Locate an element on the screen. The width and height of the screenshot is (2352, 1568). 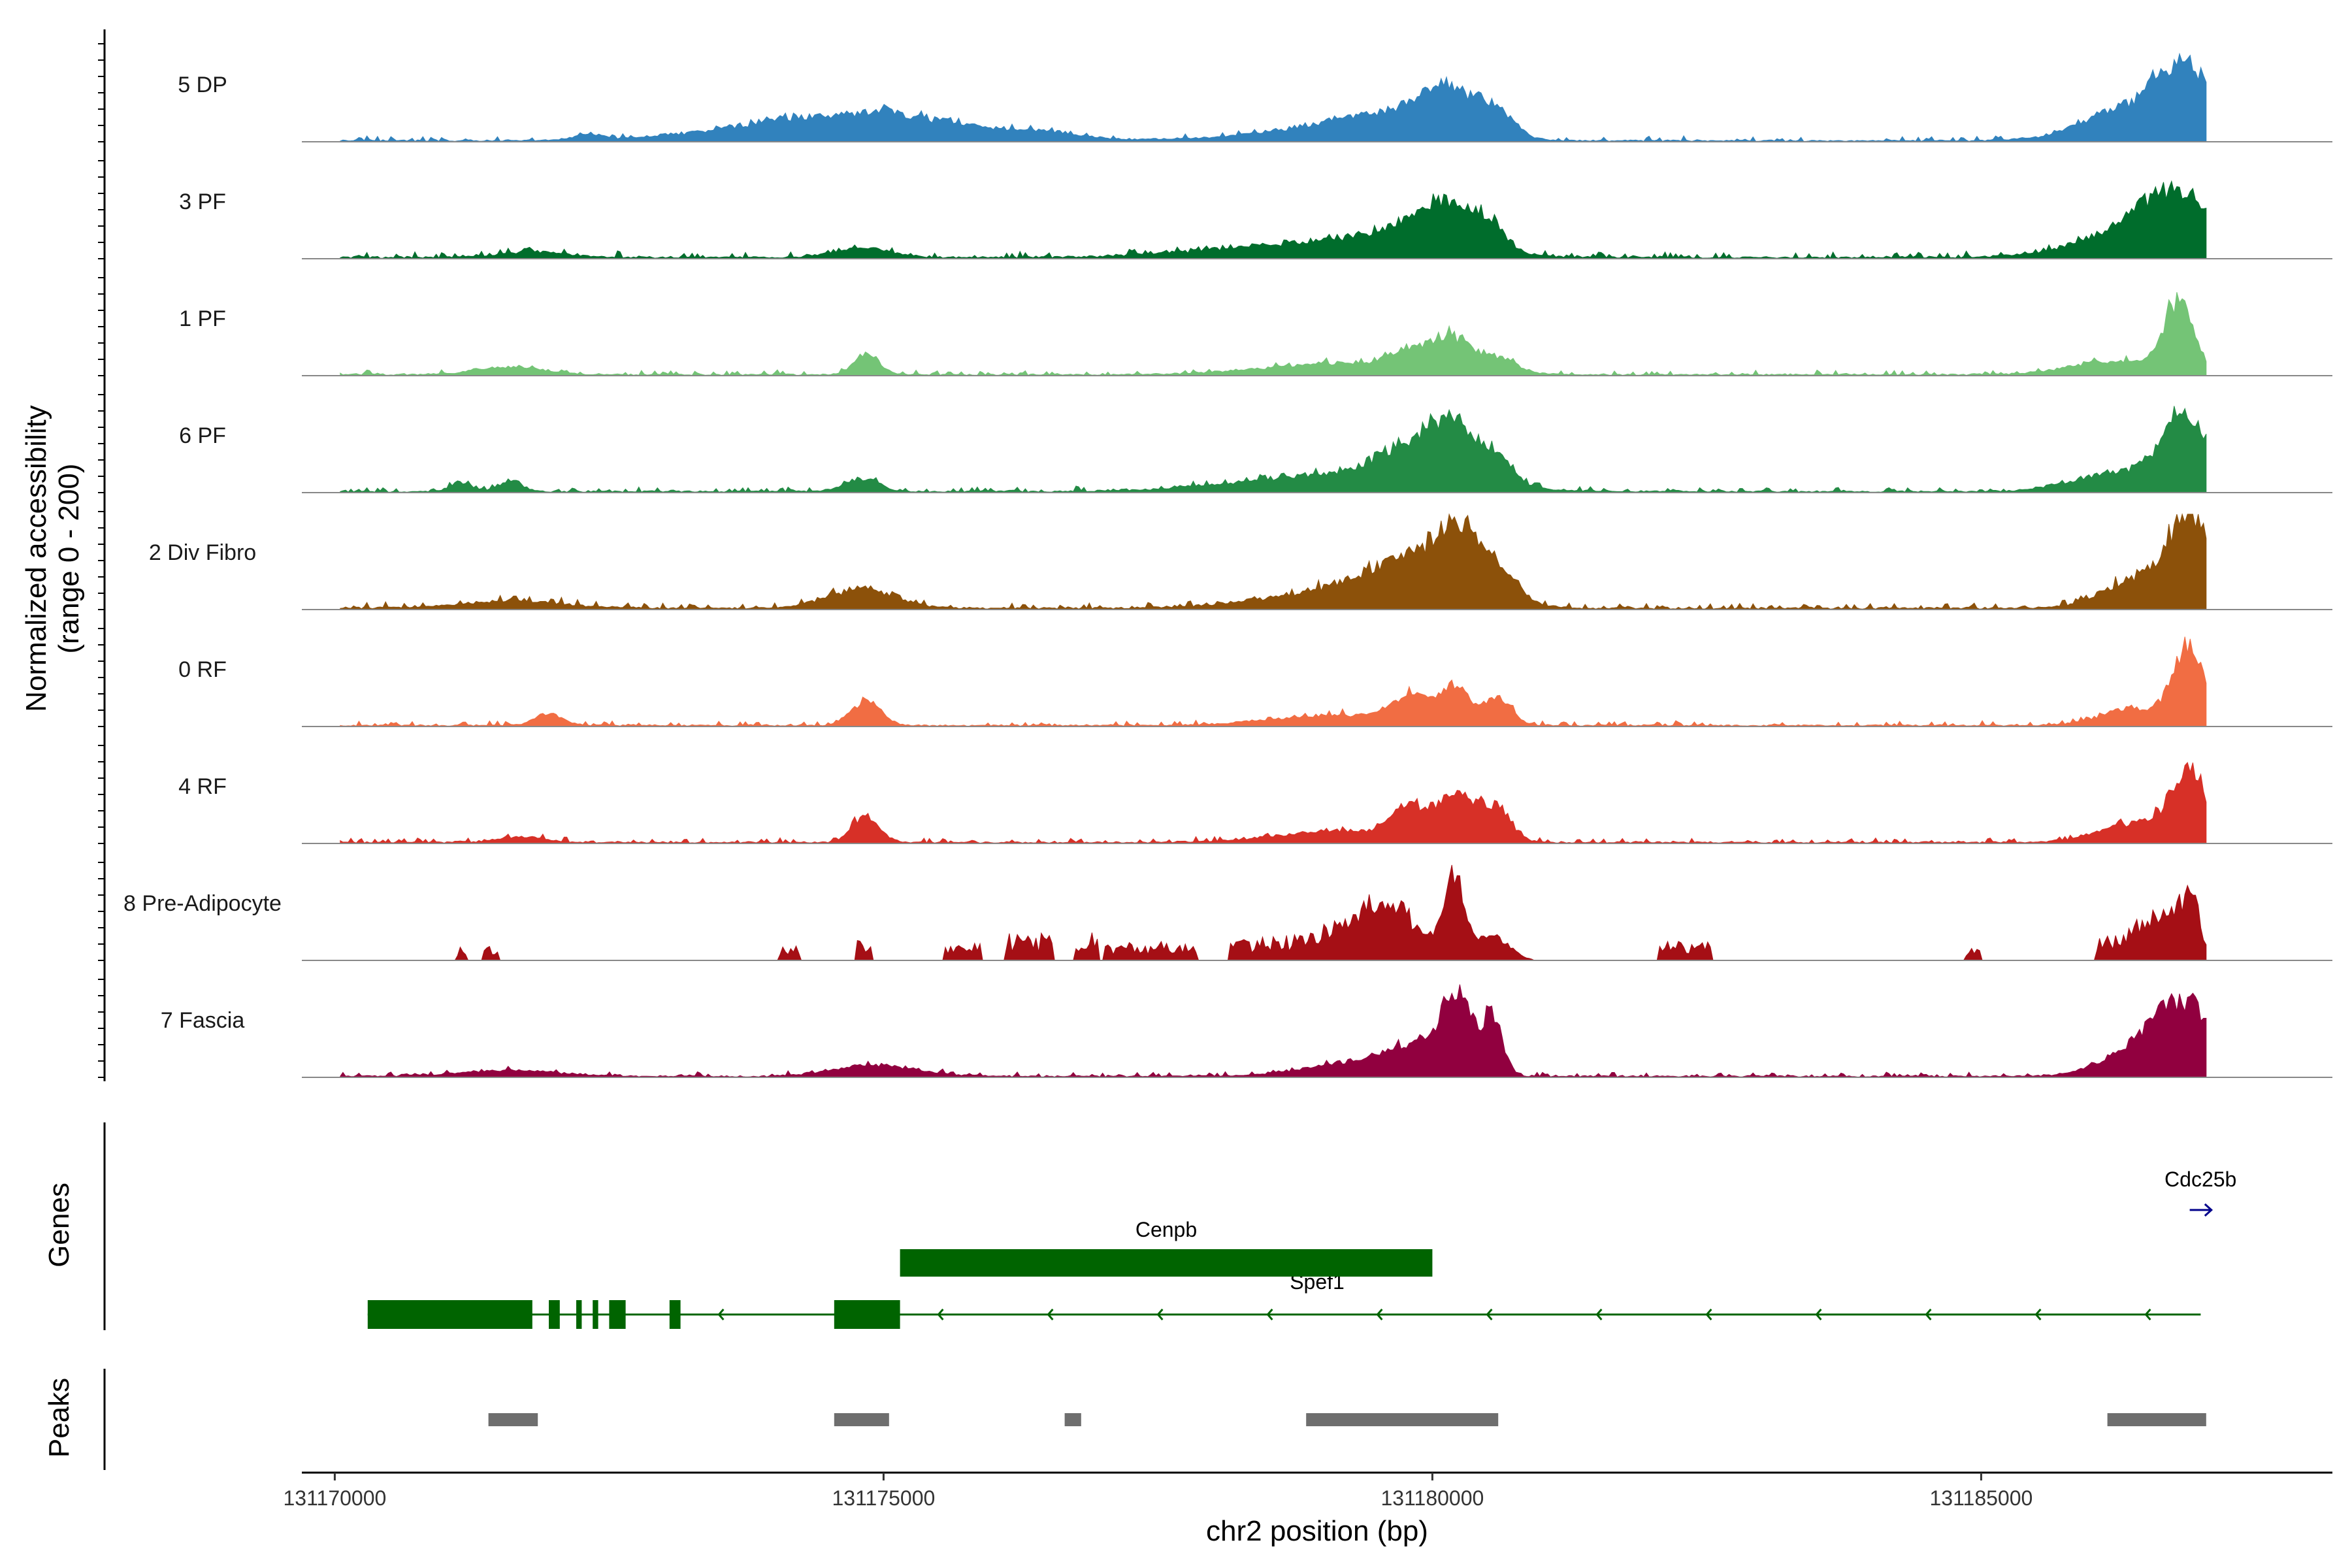
track-4-rf: 4 RF is located at coordinates (1255, 803).